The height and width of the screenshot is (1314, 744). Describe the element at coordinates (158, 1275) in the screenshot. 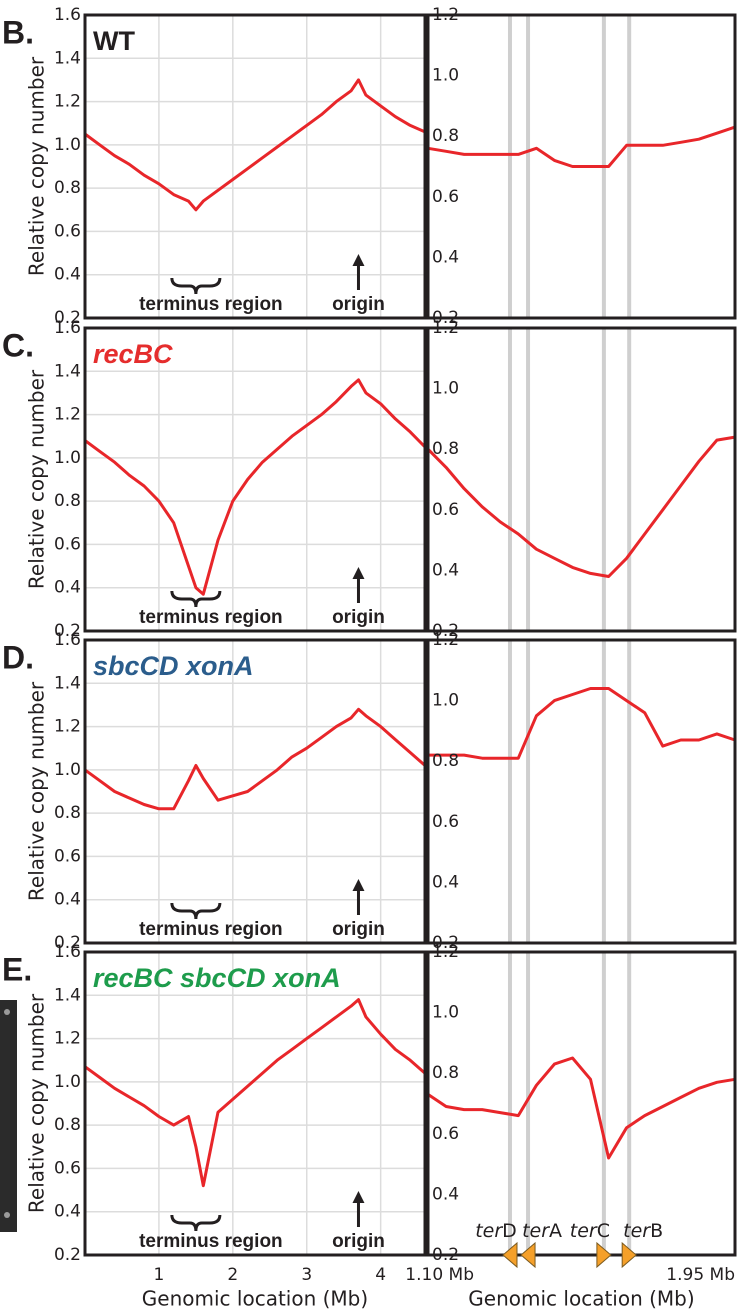

I see `x-tick-label: 1` at that location.